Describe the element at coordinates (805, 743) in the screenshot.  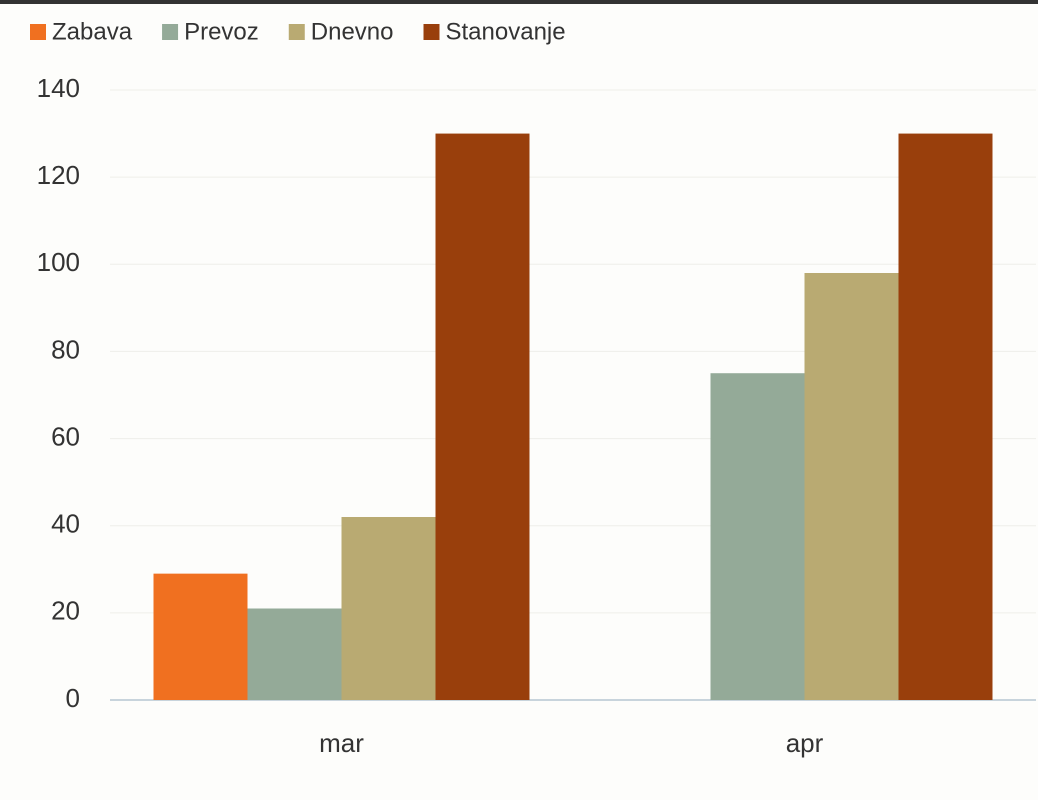
I see `x-tick-label: apr` at that location.